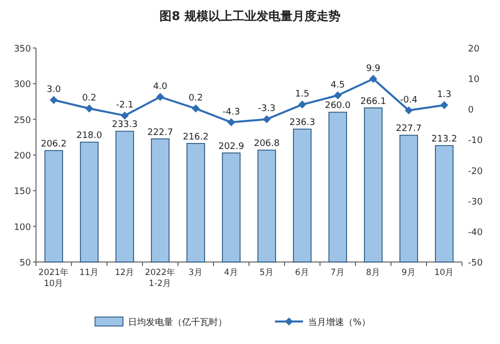 This screenshot has height=344, width=500. Describe the element at coordinates (125, 105) in the screenshot. I see `data-label: -2.1` at that location.